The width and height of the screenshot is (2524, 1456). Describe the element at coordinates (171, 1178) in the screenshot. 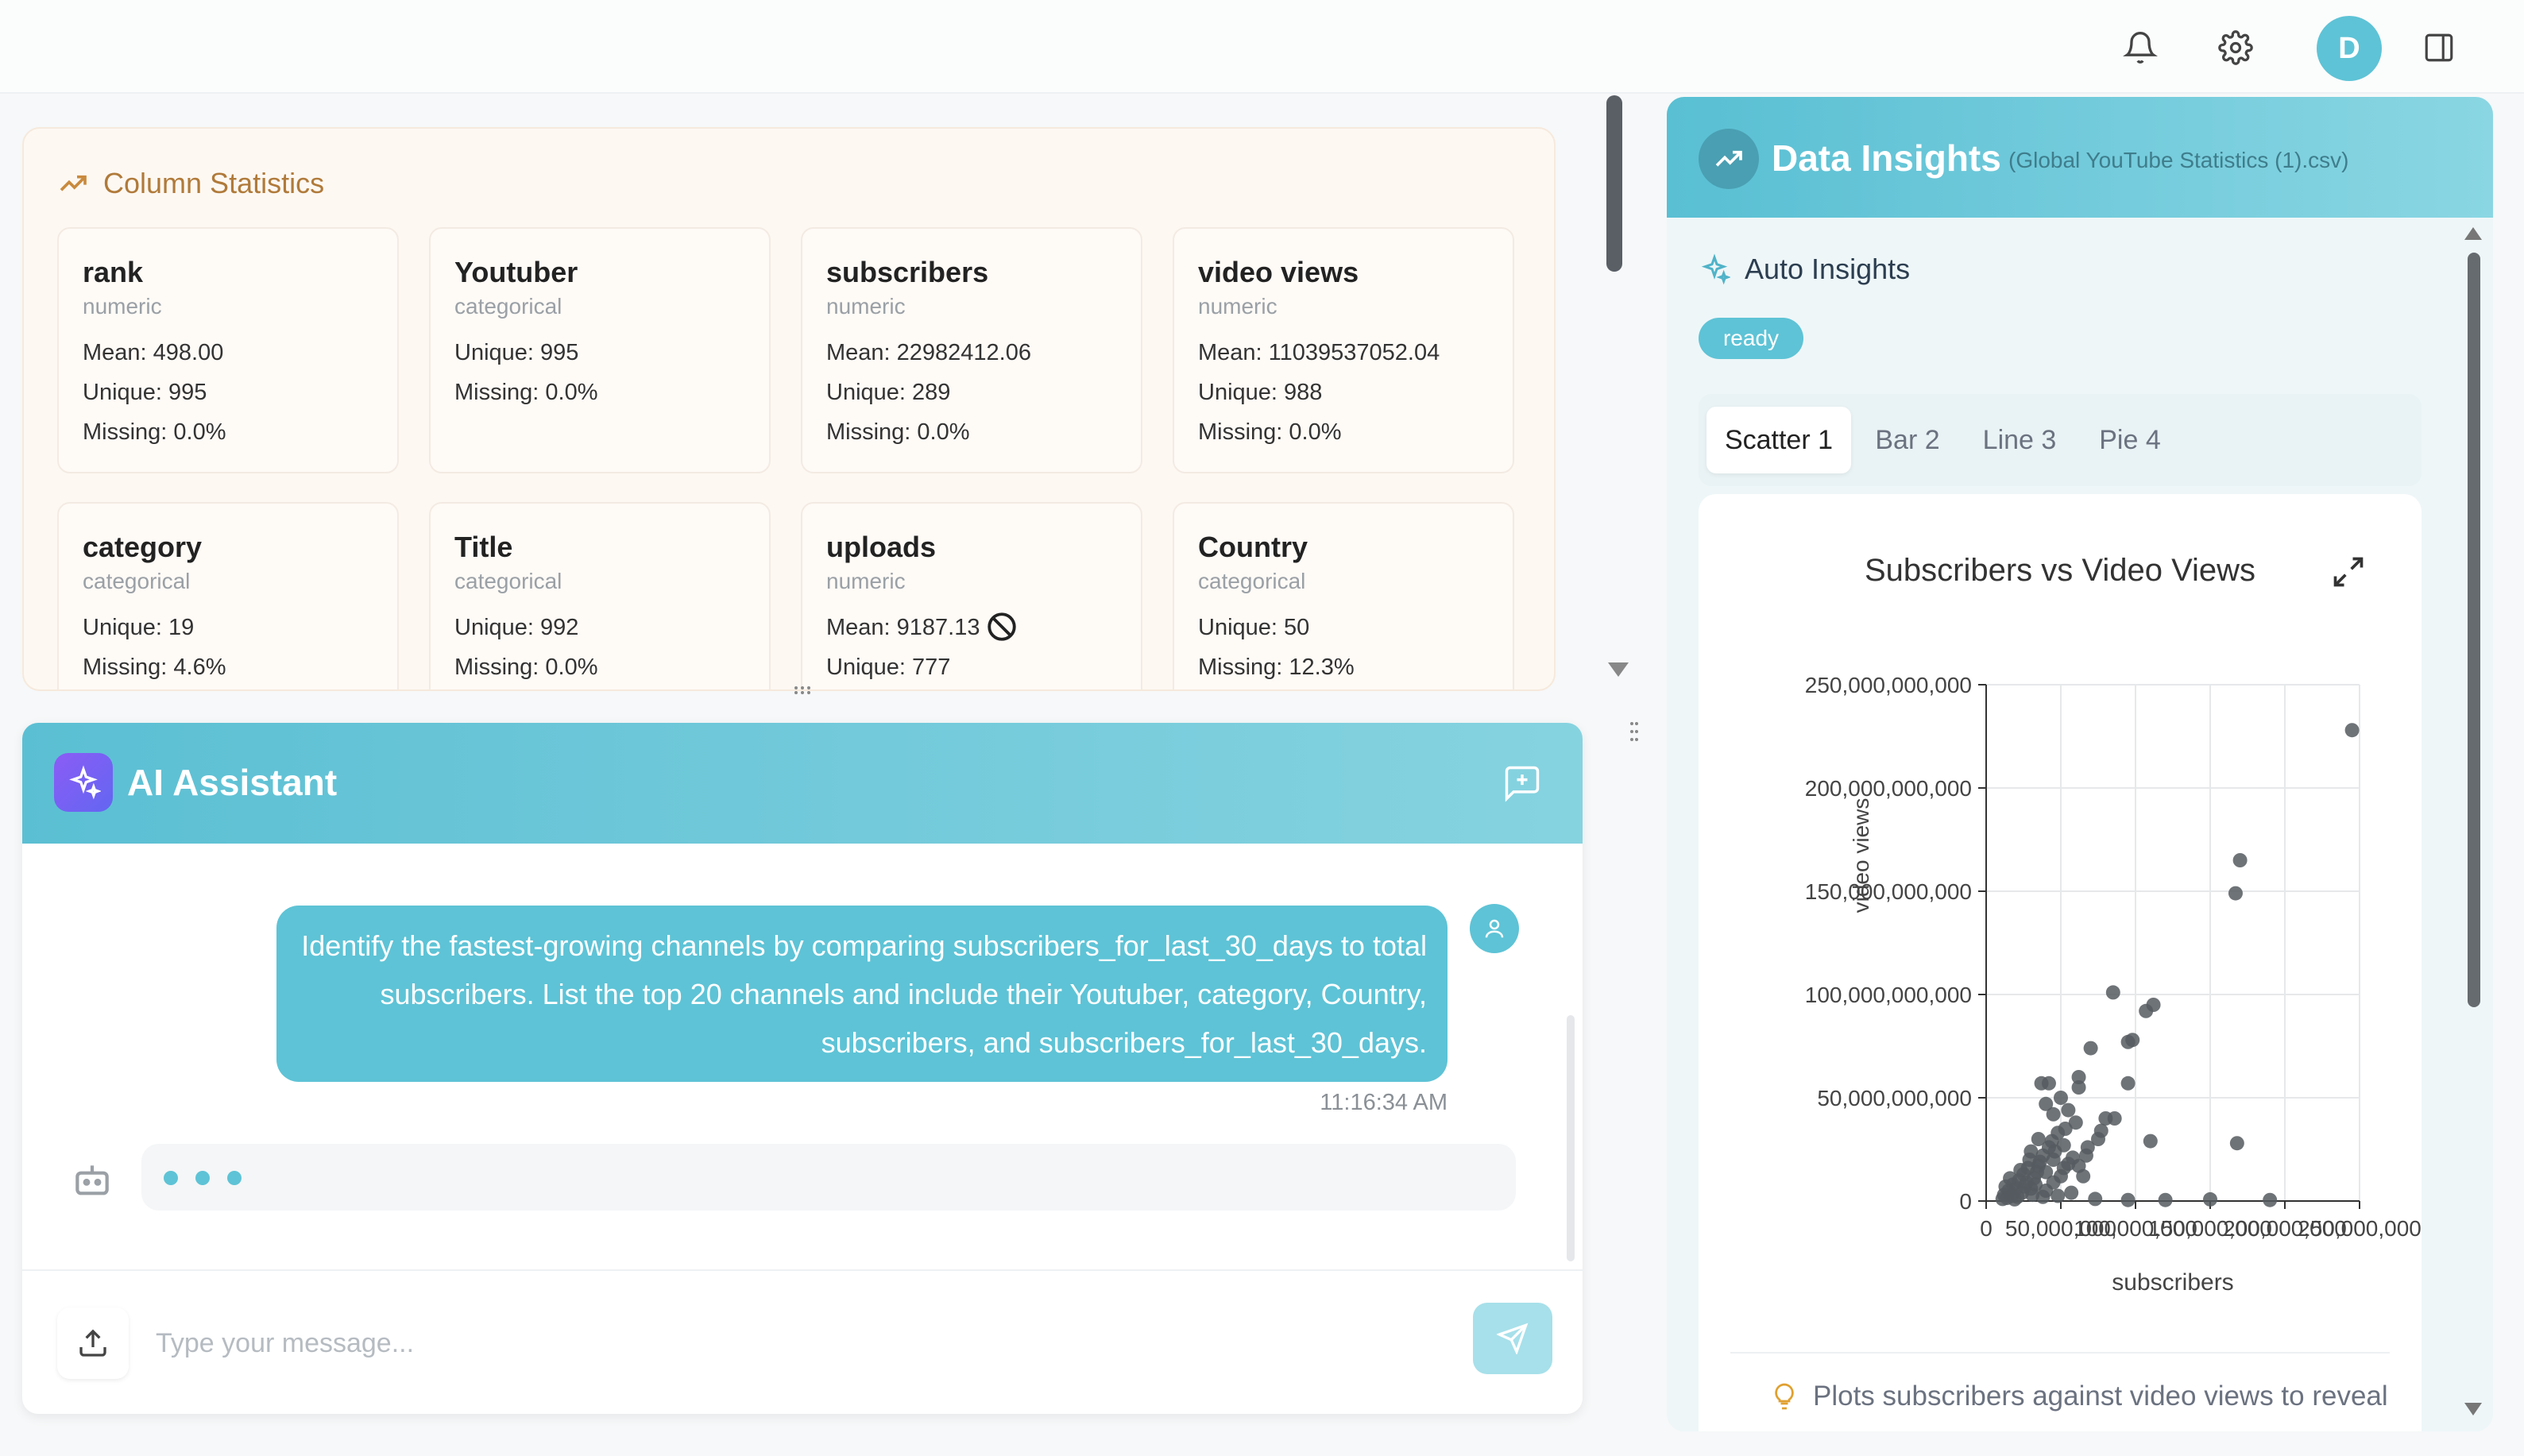

I see `typing-dot` at that location.